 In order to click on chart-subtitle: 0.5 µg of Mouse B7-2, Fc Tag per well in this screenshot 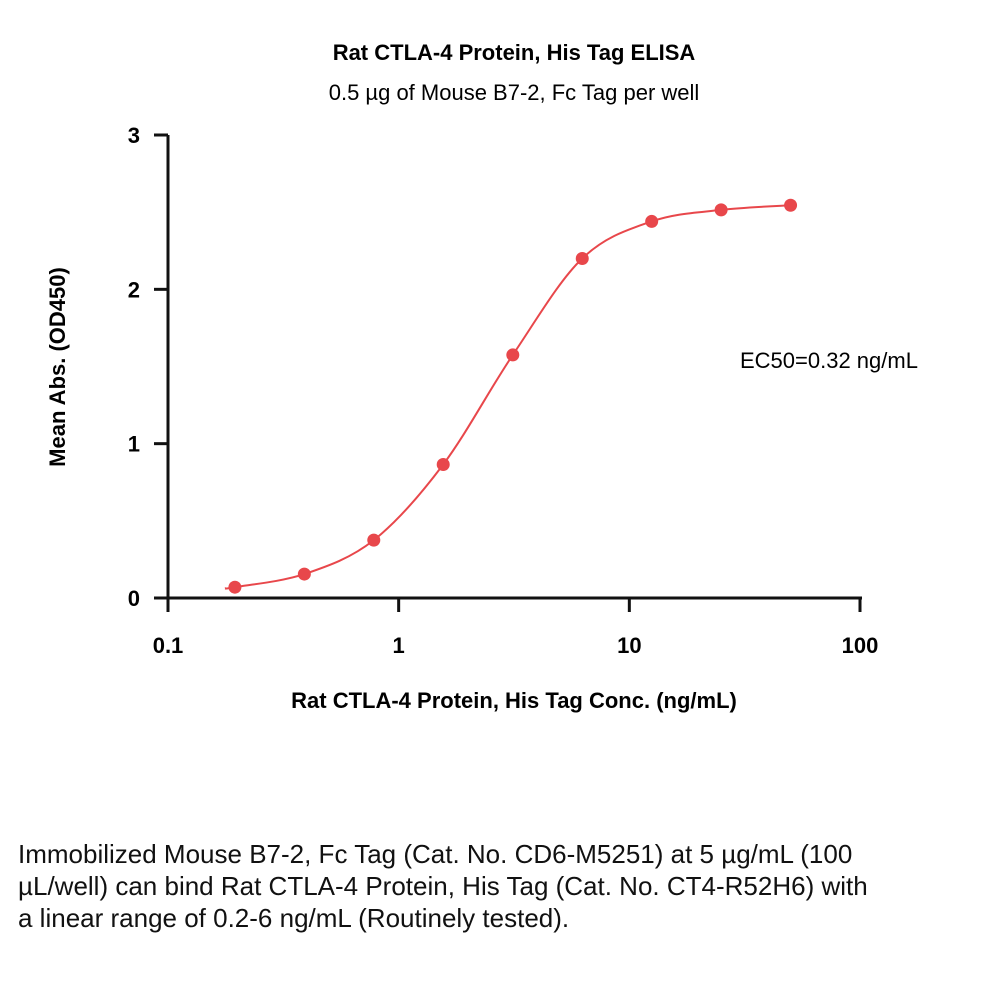, I will do `click(514, 92)`.